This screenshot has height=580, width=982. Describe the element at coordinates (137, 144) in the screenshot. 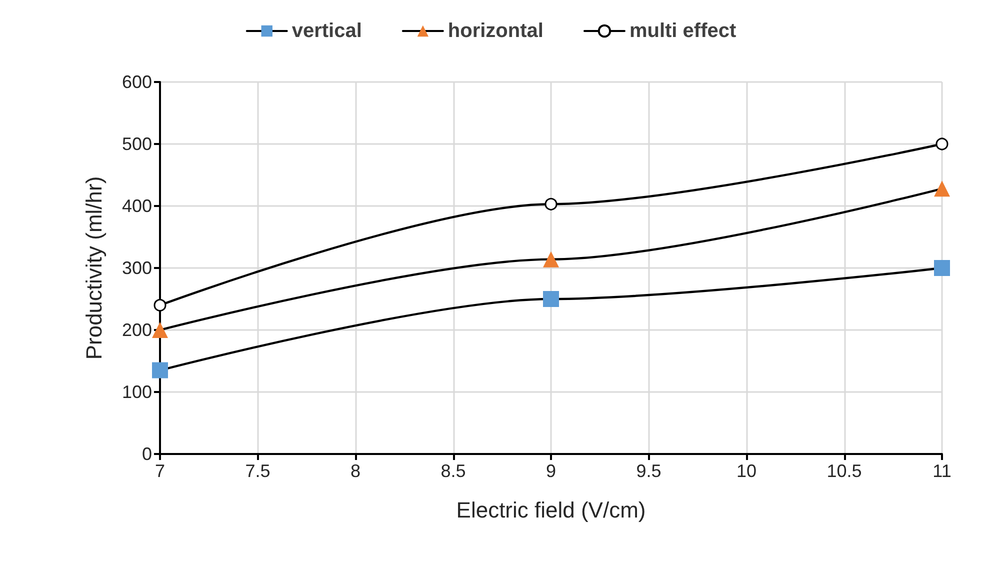

I see `y-tick-label: 500` at that location.